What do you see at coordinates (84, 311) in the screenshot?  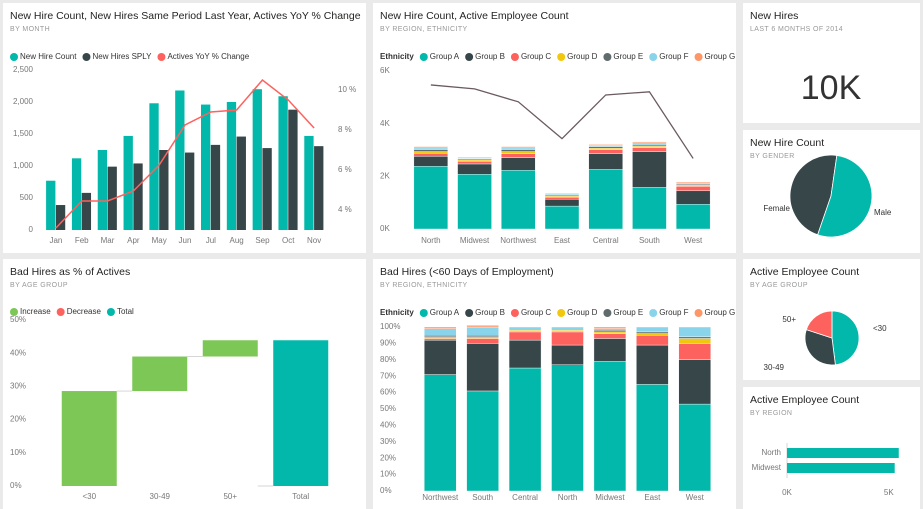 I see `legend-label: Decrease` at bounding box center [84, 311].